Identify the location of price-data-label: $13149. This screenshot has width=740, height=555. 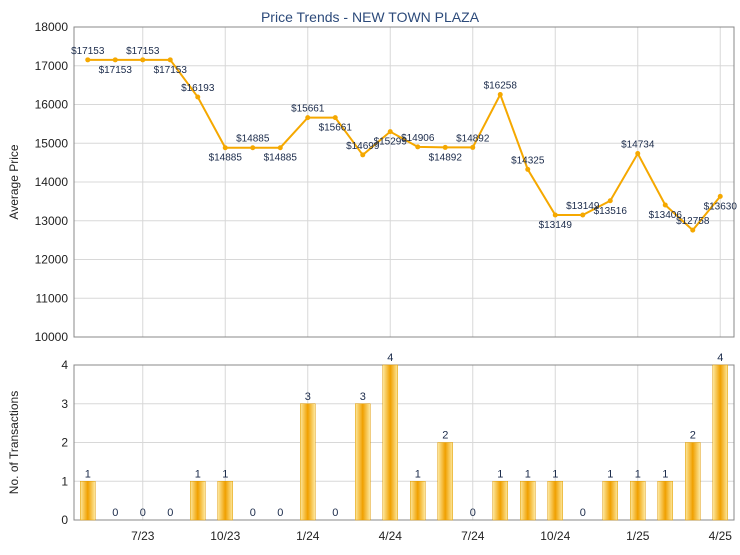
(556, 225).